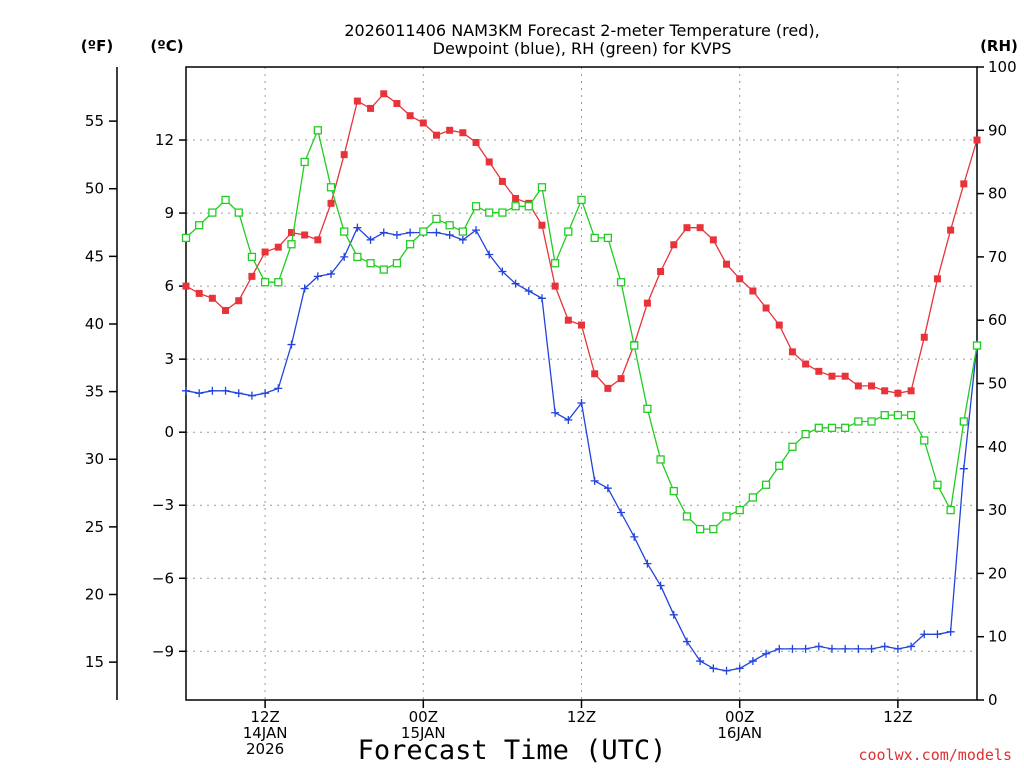 The image size is (1024, 768). Describe the element at coordinates (997, 637) in the screenshot. I see `rh-tick-label: 10` at that location.